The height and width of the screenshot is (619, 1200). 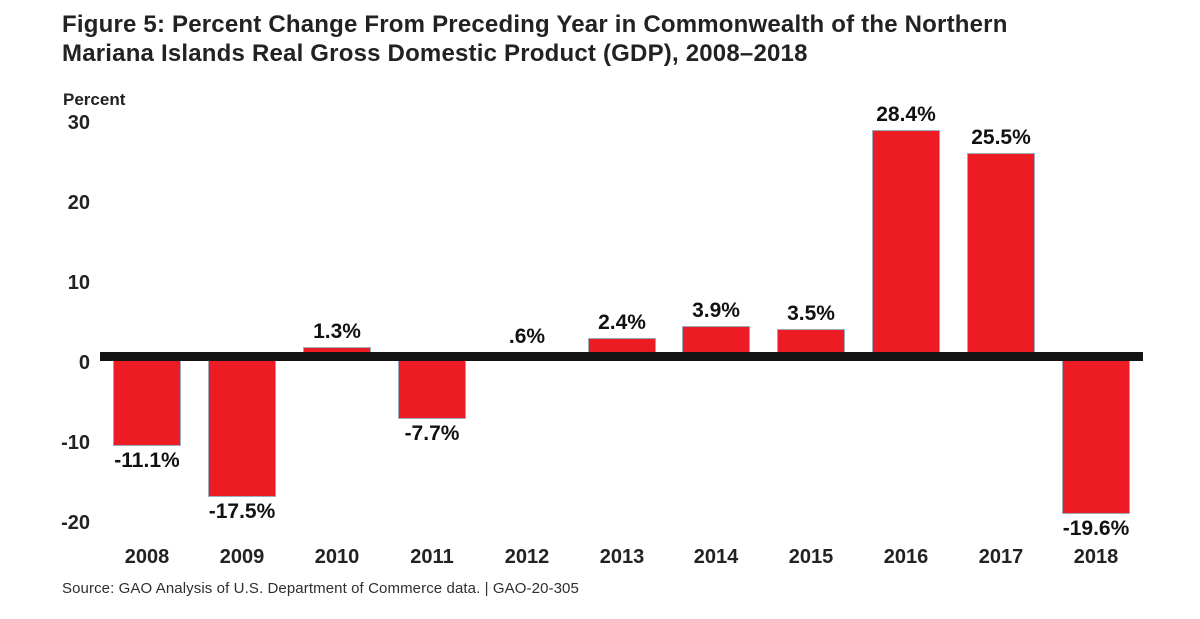 What do you see at coordinates (1001, 557) in the screenshot?
I see `x-axis-tick-label-2017: 2017` at bounding box center [1001, 557].